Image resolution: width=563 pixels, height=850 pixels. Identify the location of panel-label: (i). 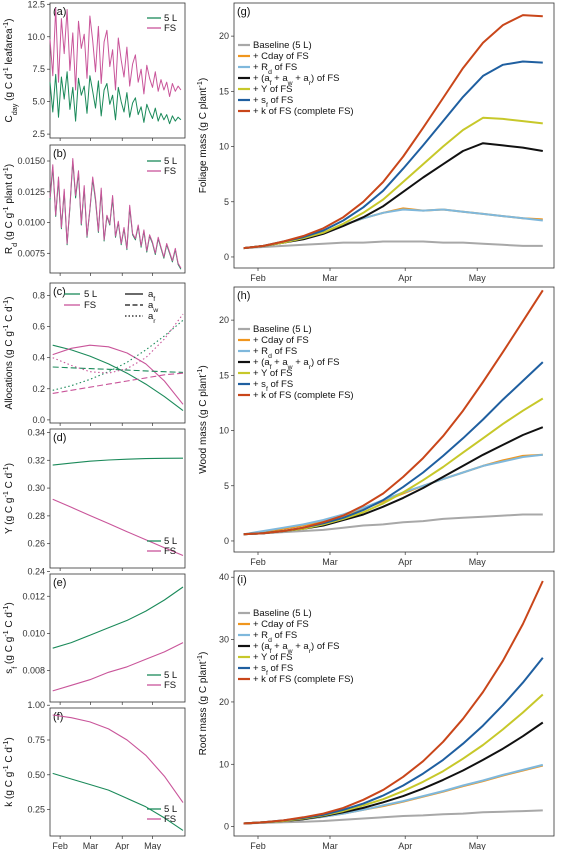
(242, 580).